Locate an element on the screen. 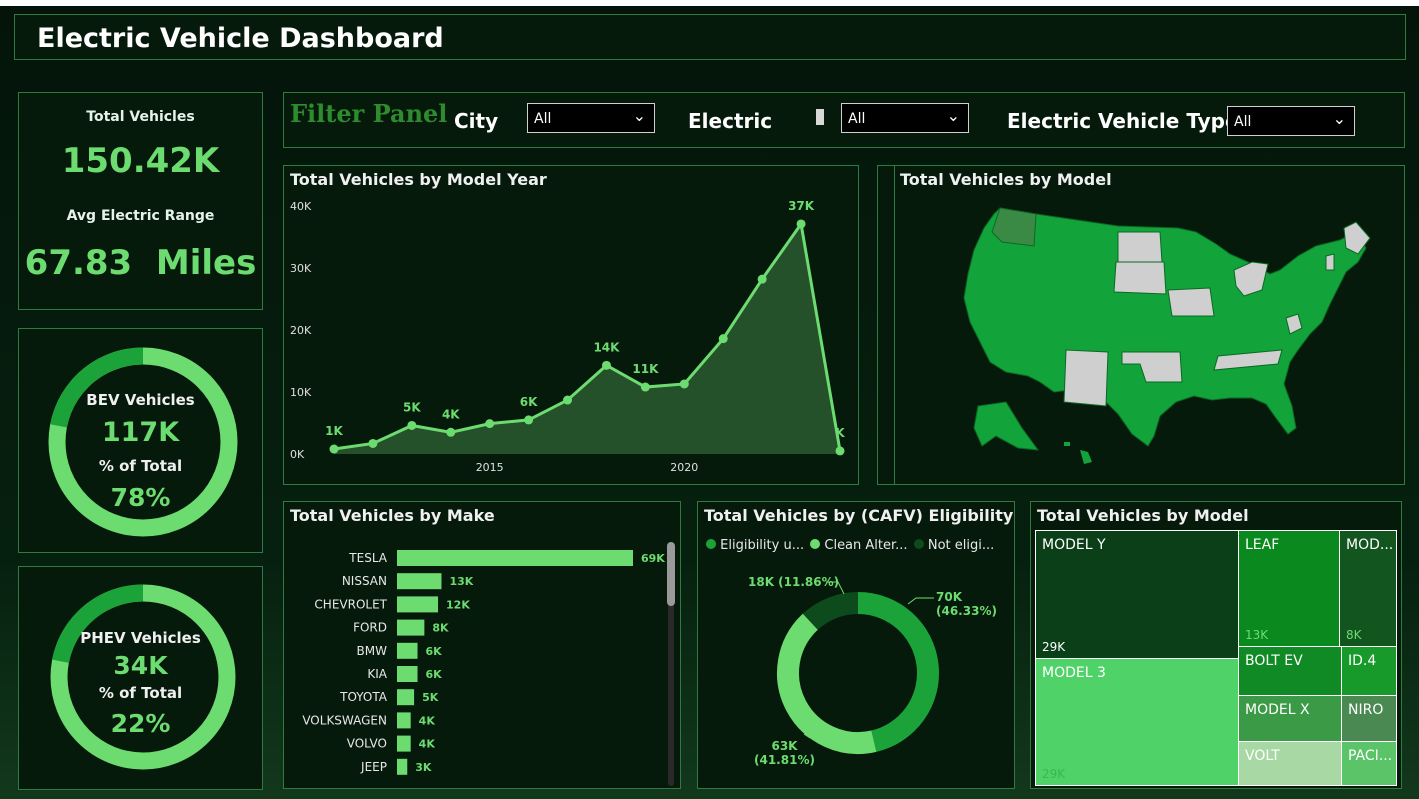 This screenshot has width=1419, height=799. treemap-tile: MODEL X is located at coordinates (1290, 718).